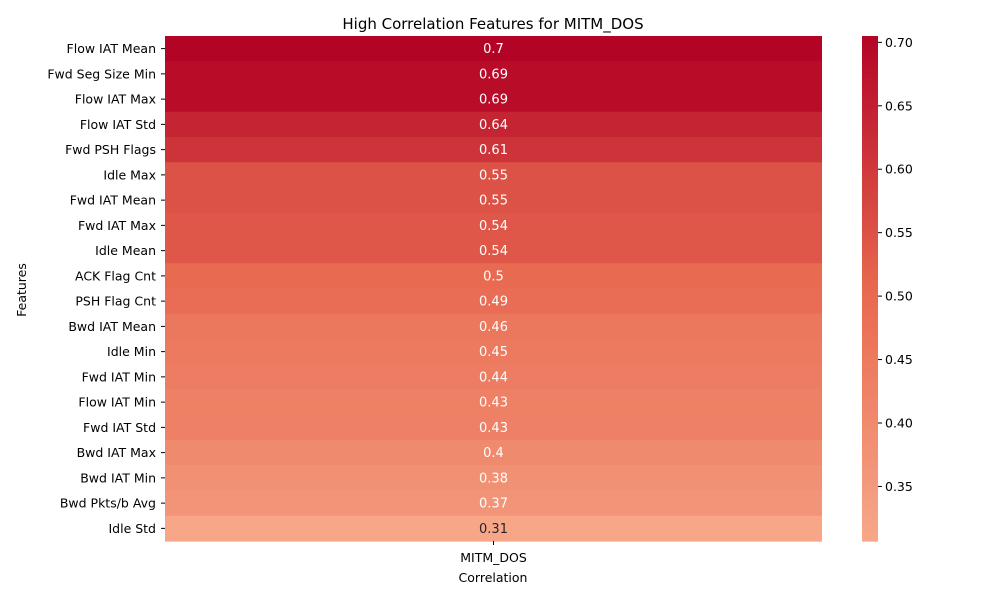 This screenshot has height=600, width=1000. Describe the element at coordinates (899, 486) in the screenshot. I see `colorbar-tick-label: 0.35` at that location.